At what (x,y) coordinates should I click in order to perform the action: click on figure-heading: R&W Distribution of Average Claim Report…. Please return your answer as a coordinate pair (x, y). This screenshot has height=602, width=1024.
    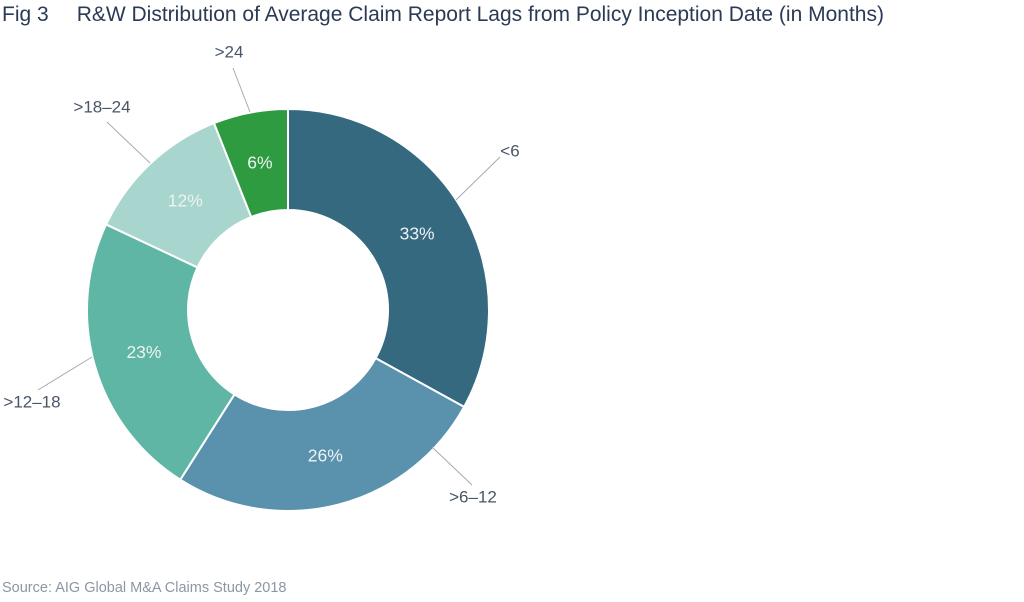
    Looking at the image, I should click on (480, 14).